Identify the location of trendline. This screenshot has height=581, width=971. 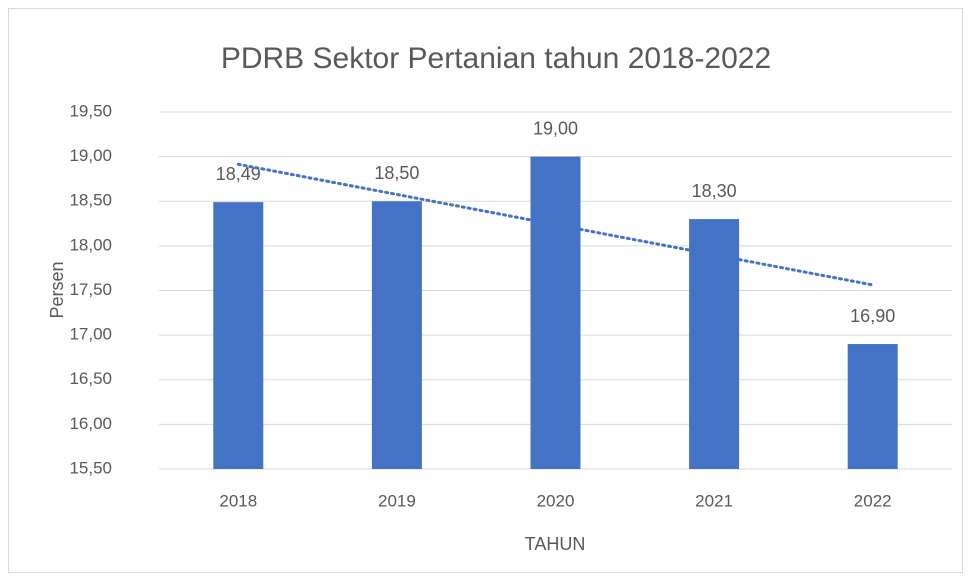
(555, 224).